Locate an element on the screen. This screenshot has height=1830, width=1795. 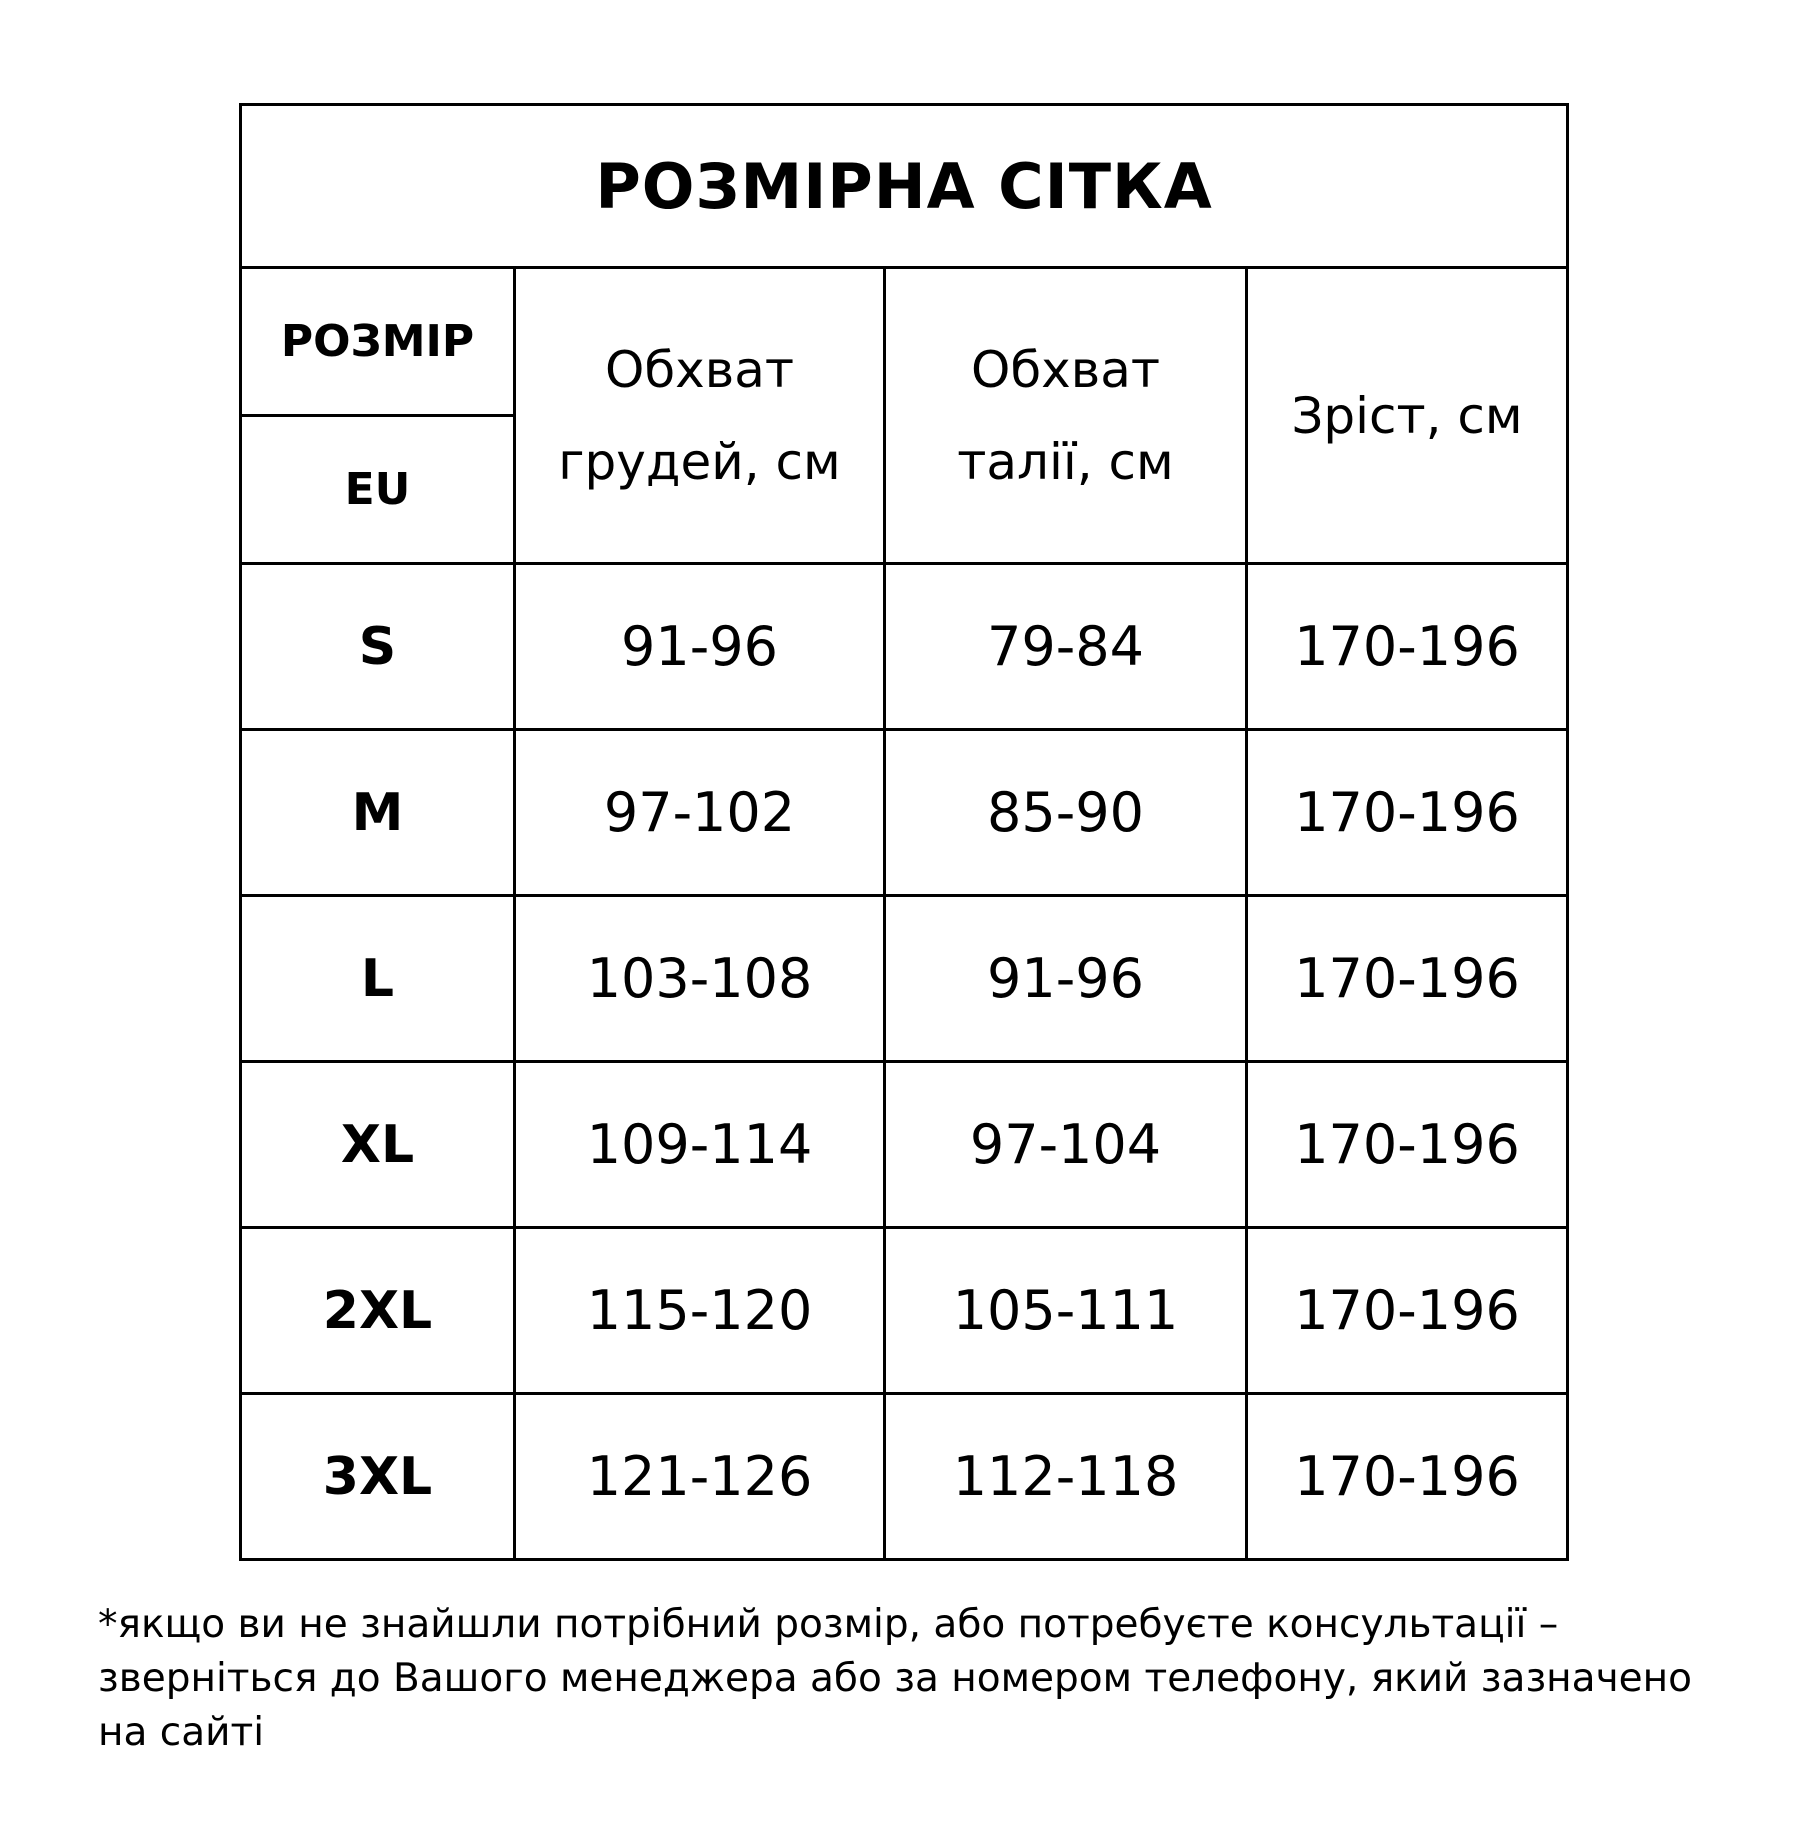
cell-chest: 91-96 is located at coordinates (699, 646).